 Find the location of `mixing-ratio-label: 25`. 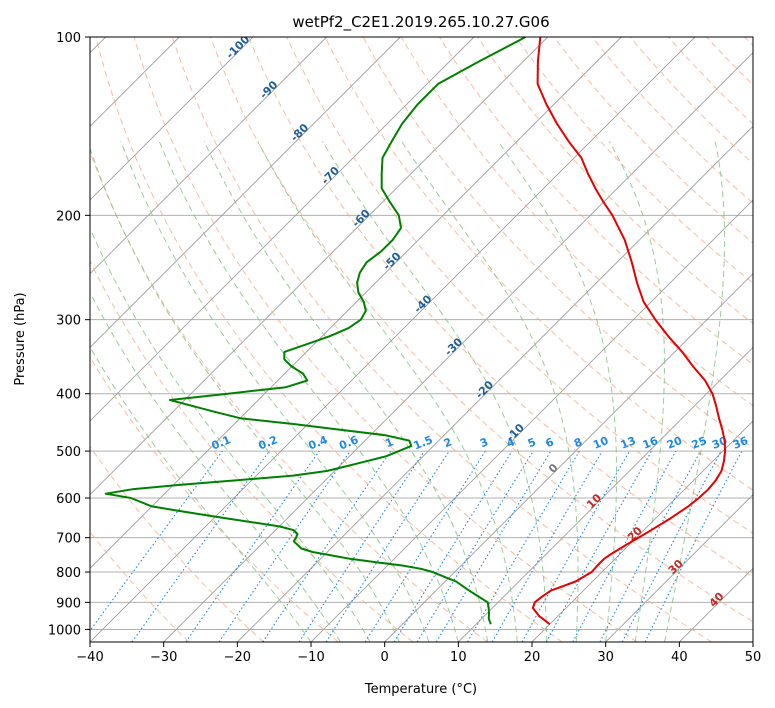

mixing-ratio-label: 25 is located at coordinates (699, 443).